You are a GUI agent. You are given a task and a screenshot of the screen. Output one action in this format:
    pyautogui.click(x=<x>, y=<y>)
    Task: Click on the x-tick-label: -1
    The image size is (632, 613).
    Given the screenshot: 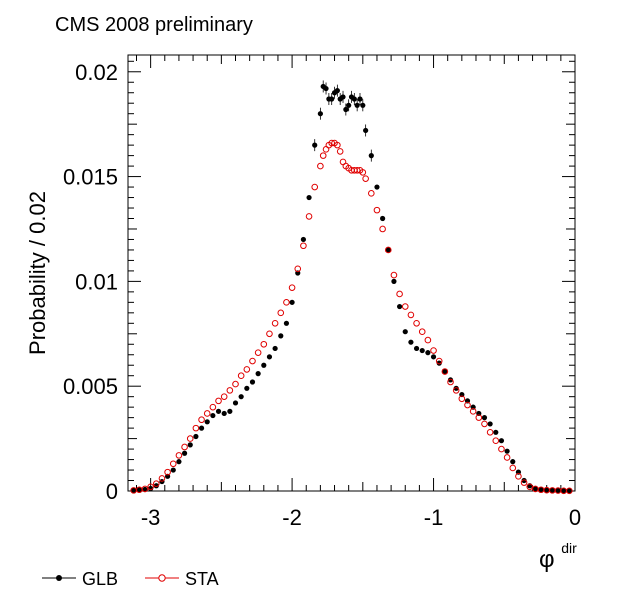 What is the action you would take?
    pyautogui.click(x=434, y=517)
    